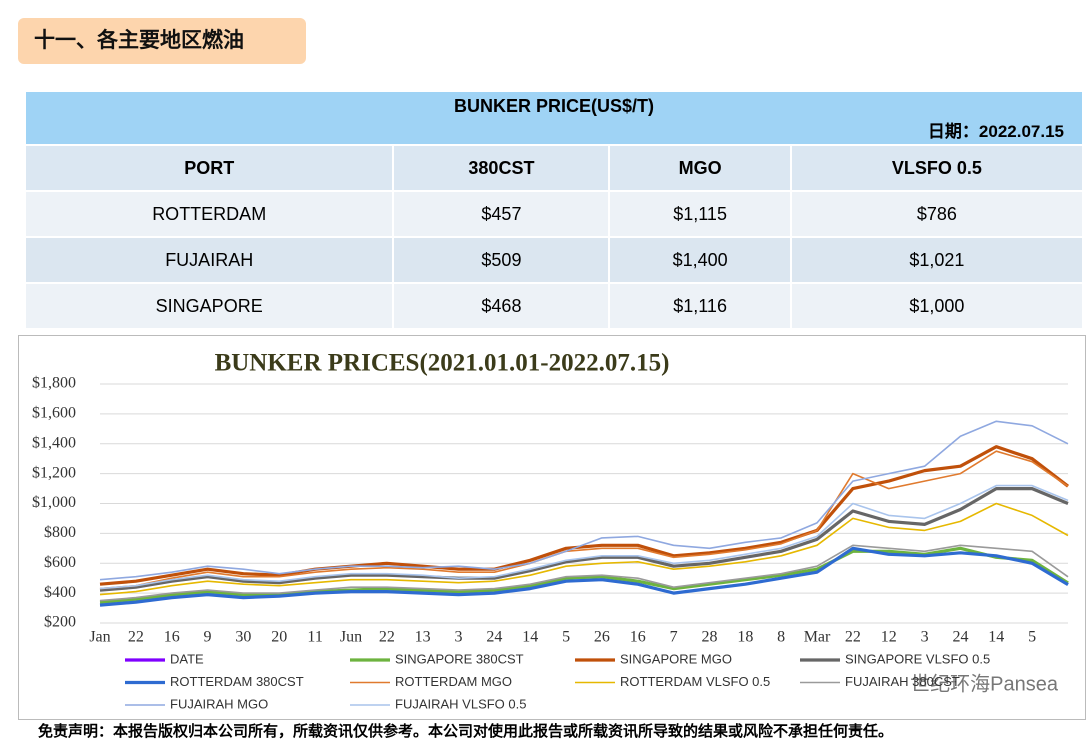 The image size is (1092, 748). What do you see at coordinates (501, 306) in the screenshot?
I see `cell: $468` at bounding box center [501, 306].